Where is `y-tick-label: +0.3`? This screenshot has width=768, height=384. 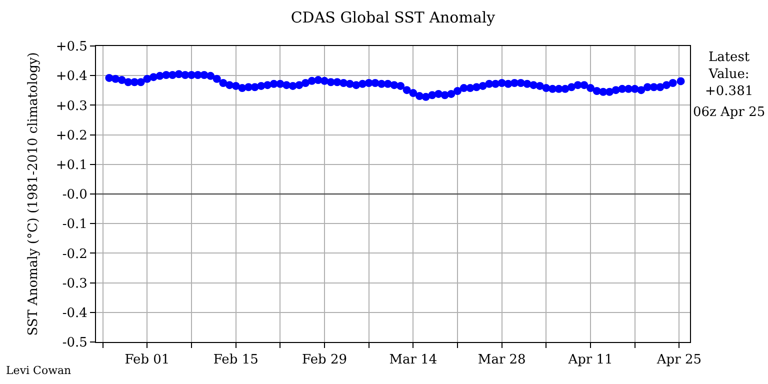
y-tick-label: +0.3 is located at coordinates (72, 106).